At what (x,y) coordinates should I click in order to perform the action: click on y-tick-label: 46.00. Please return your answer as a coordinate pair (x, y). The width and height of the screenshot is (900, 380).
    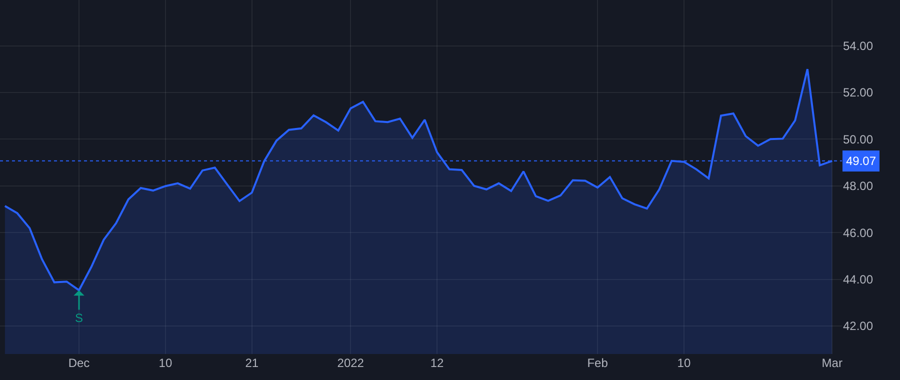
    Looking at the image, I should click on (858, 233).